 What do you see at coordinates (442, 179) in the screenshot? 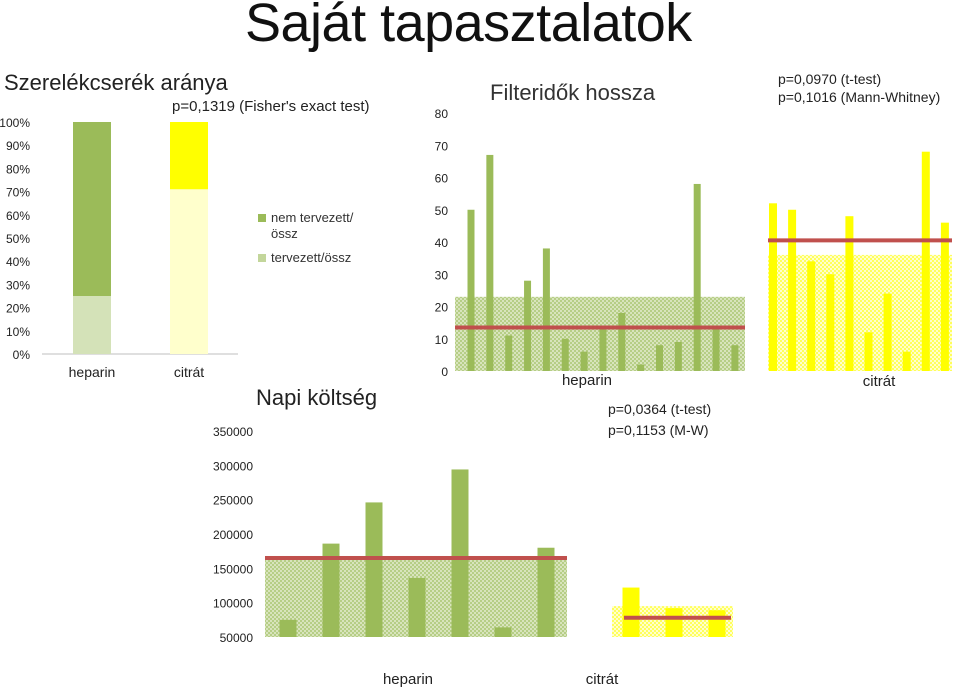
I see `chart2-ytick: 60` at bounding box center [442, 179].